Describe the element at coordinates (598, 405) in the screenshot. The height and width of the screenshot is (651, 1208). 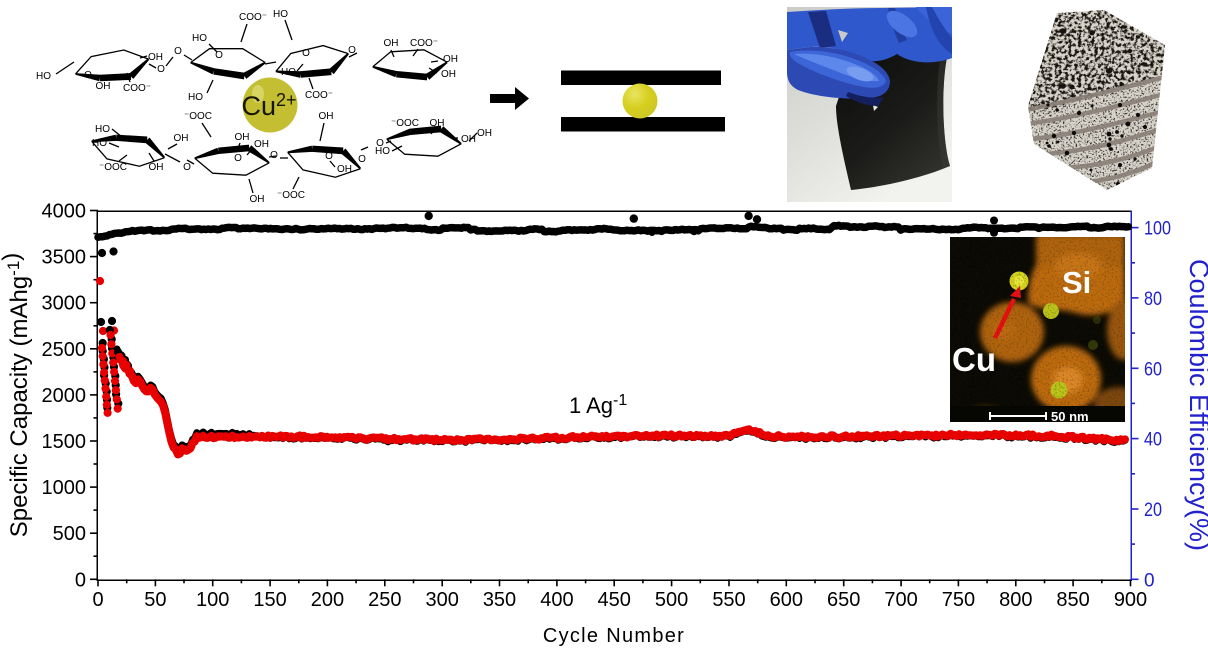
I see `svg-text: 1 Ag-1` at that location.